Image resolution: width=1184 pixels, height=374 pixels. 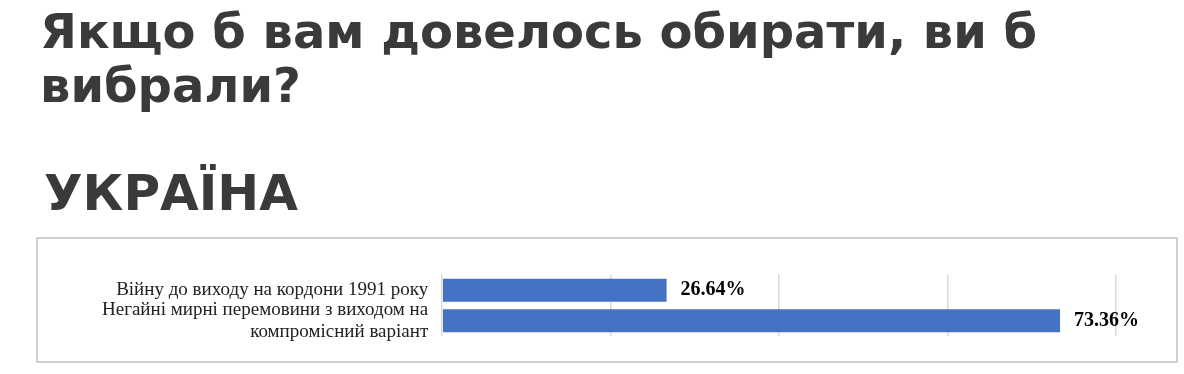 I want to click on chart-subtitle: УКРАЇНА, so click(x=171, y=193).